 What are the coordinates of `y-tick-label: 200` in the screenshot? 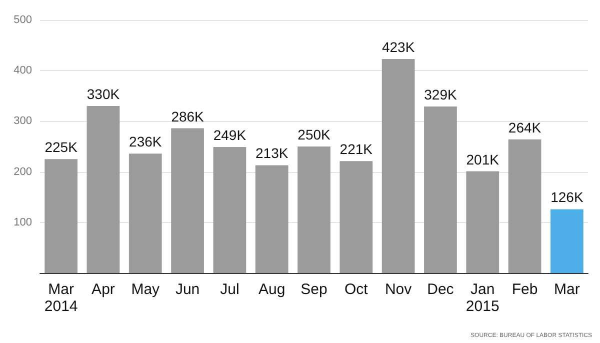 It's located at (23, 172).